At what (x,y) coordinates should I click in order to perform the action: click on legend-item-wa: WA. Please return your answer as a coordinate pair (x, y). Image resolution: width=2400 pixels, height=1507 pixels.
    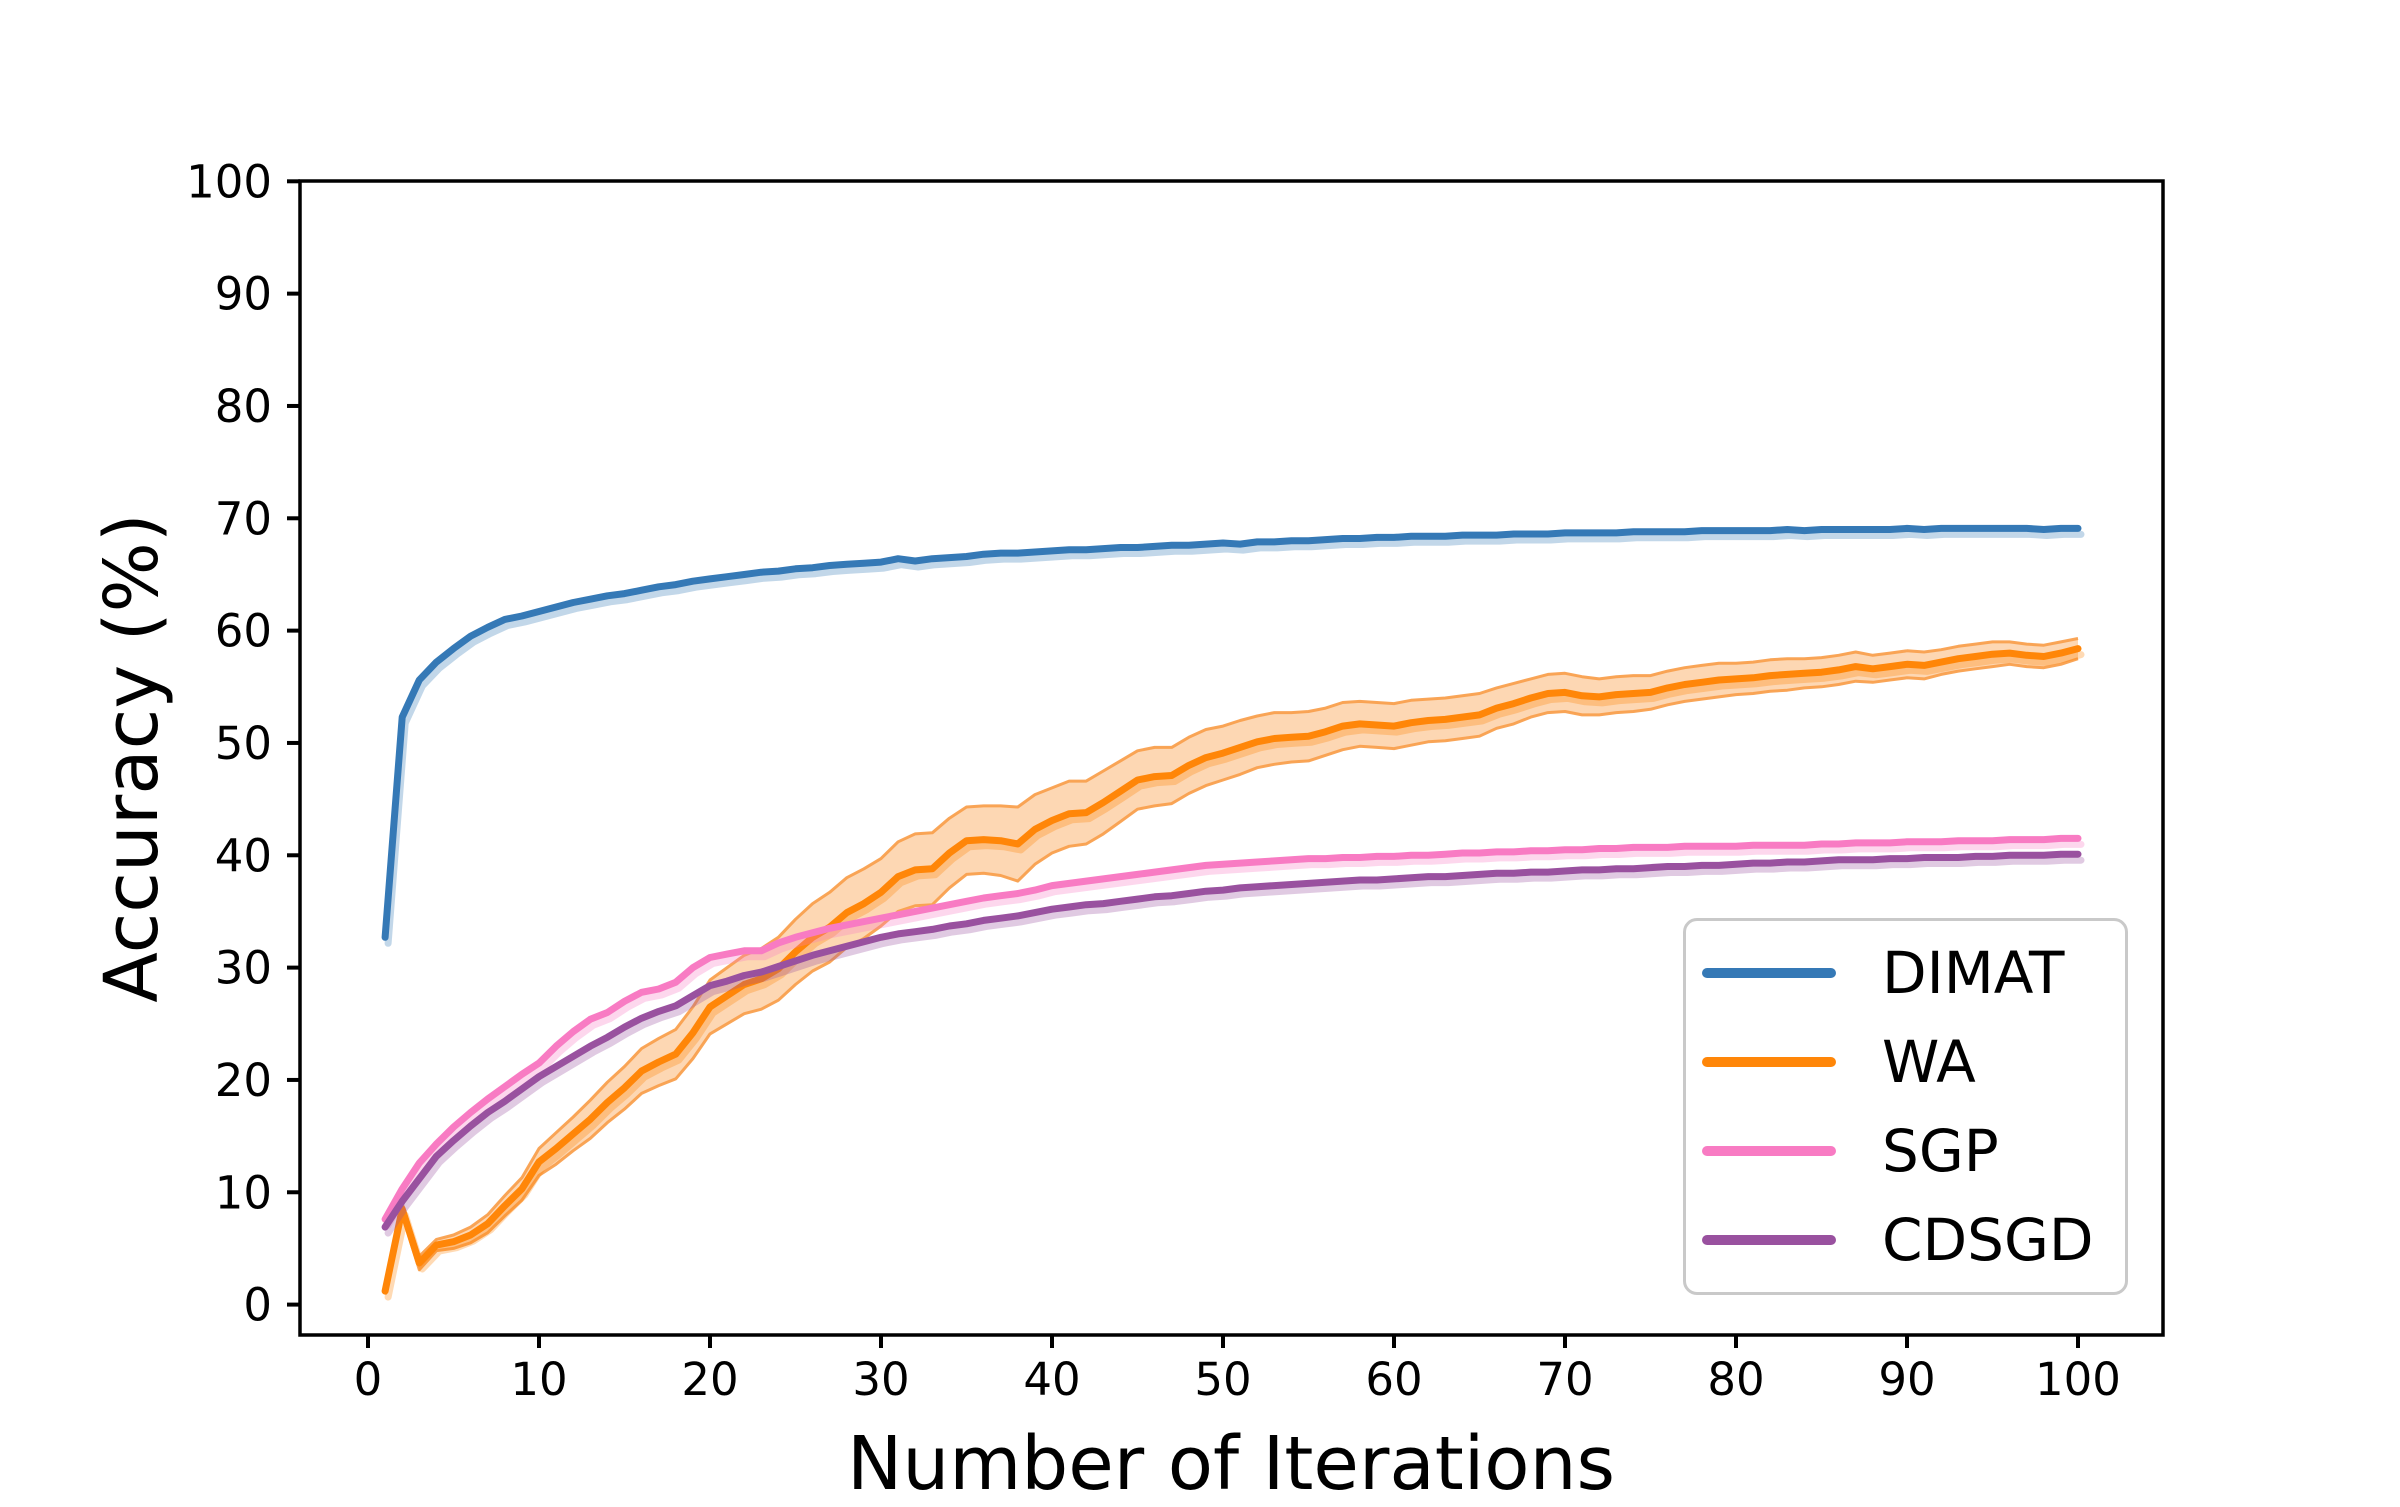
    Looking at the image, I should click on (1913, 1062).